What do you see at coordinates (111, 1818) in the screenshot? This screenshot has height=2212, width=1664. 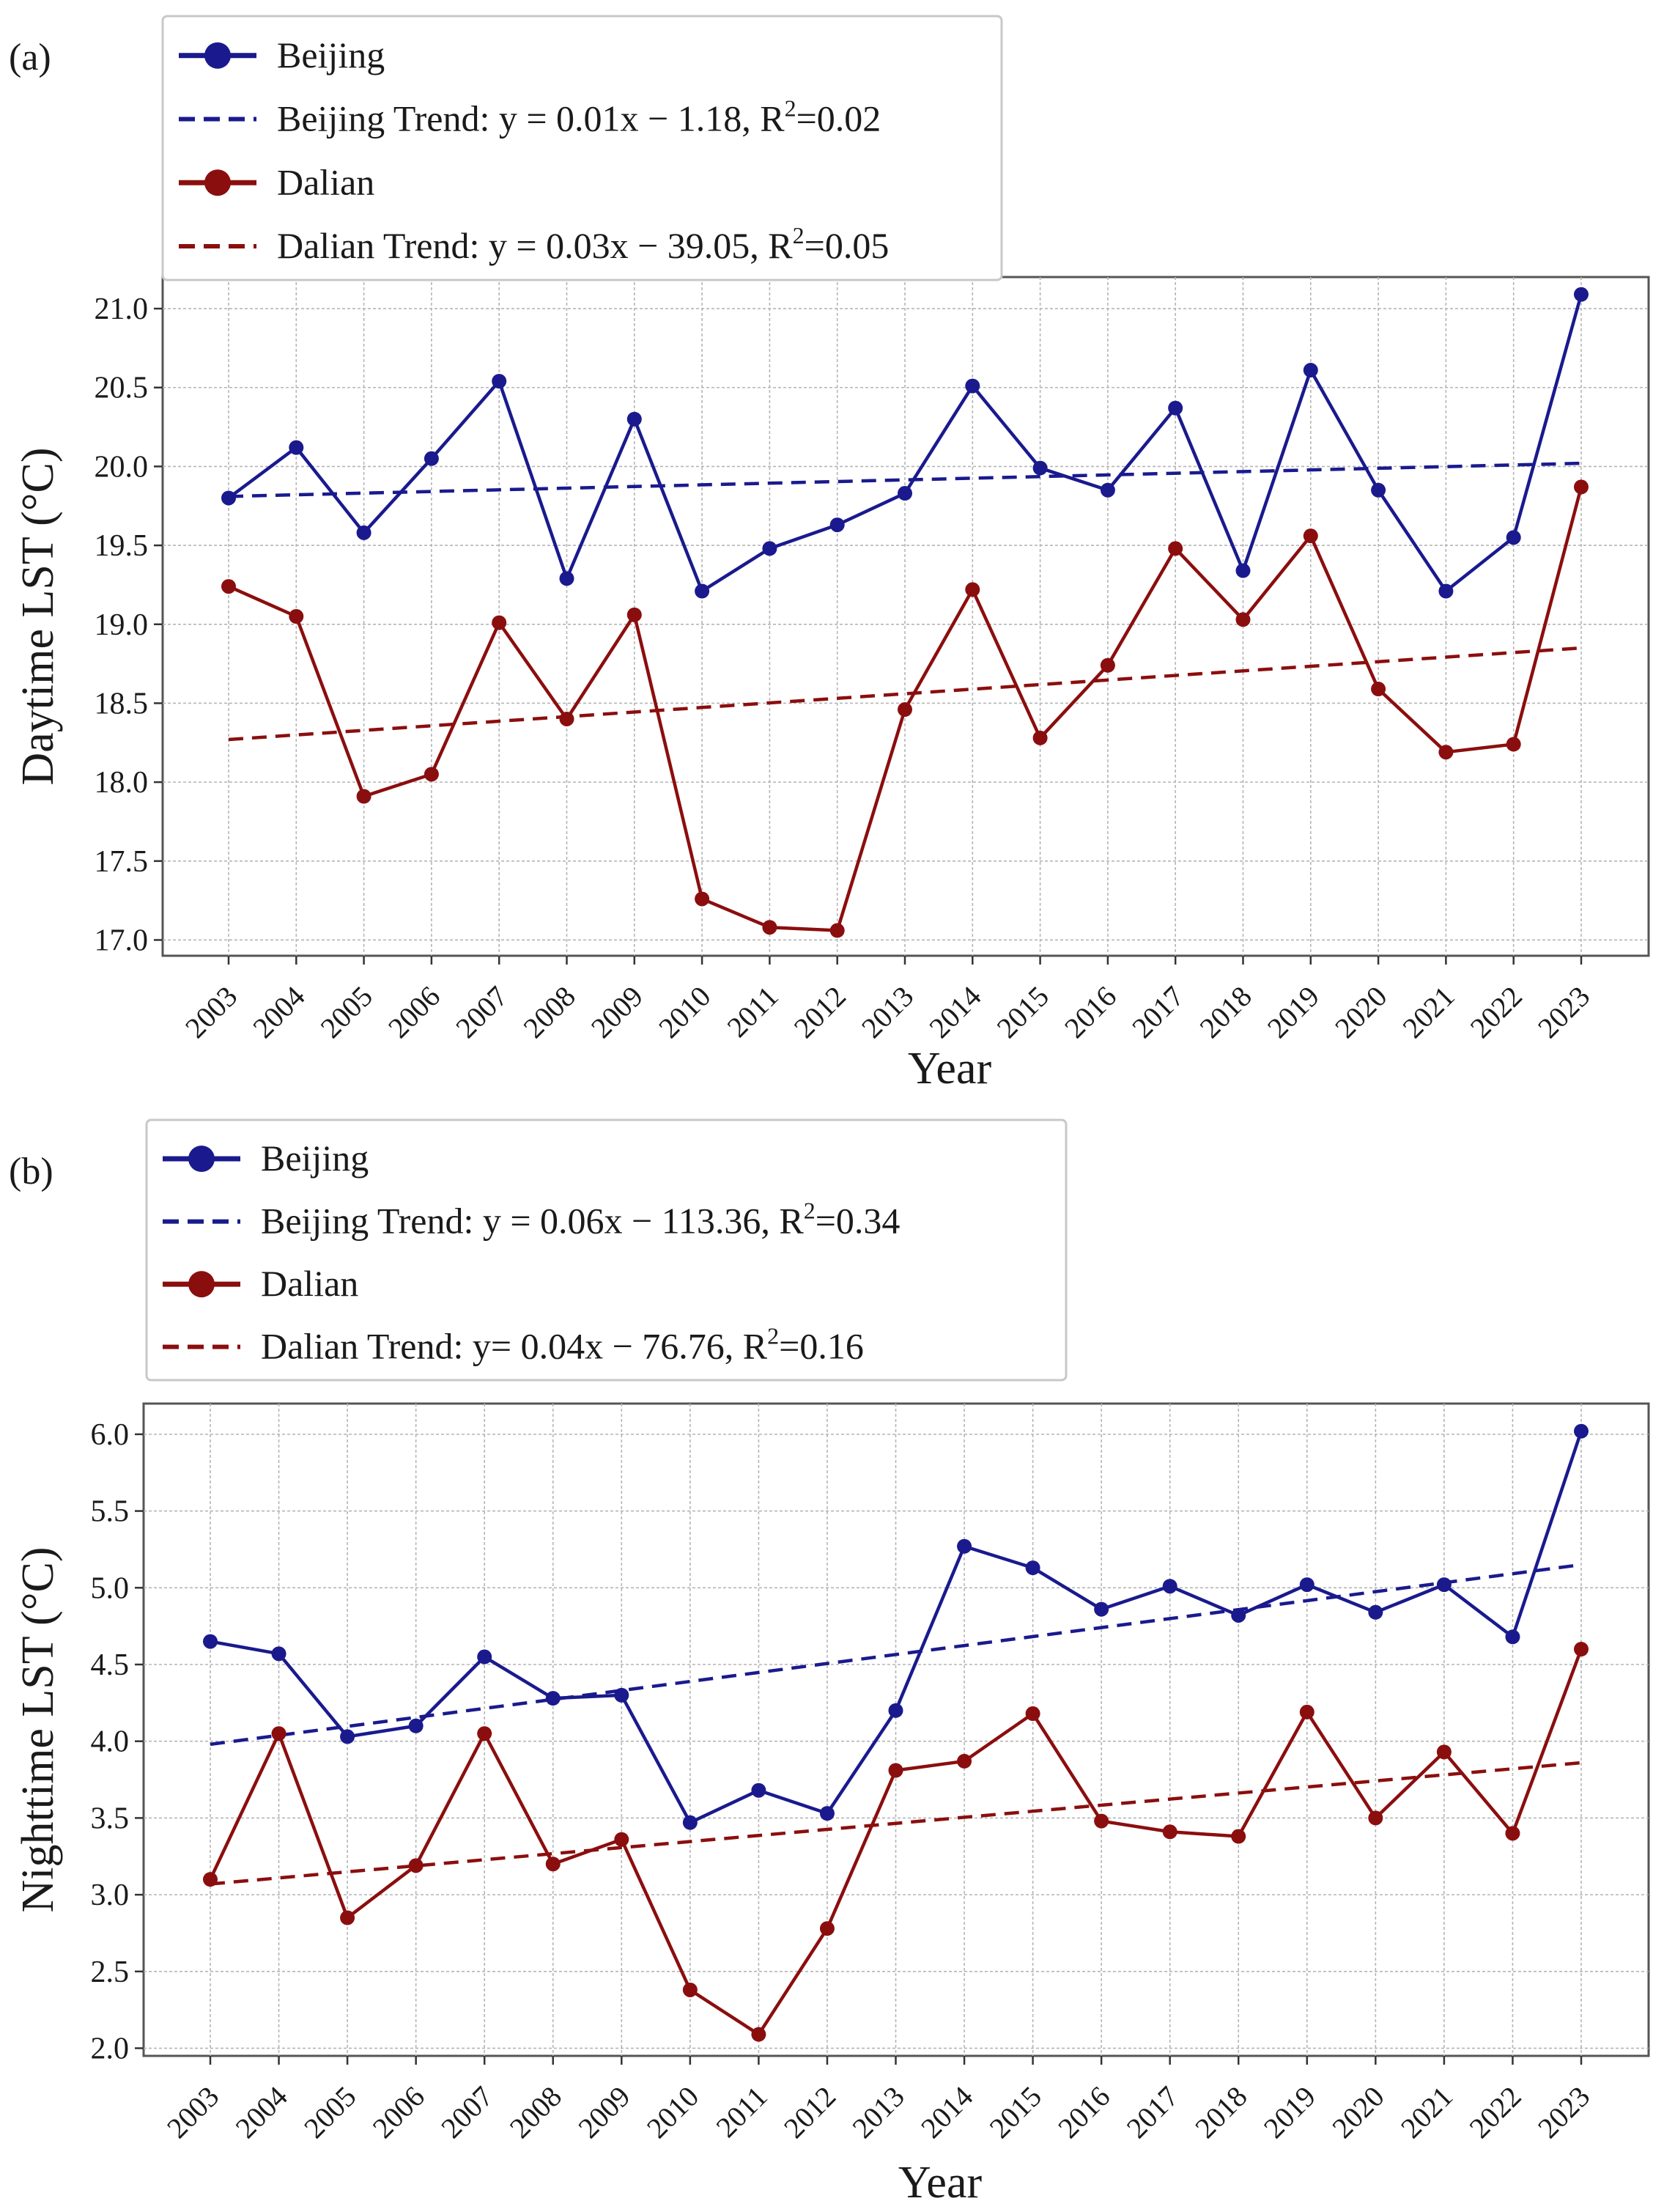 I see `y-tick-label: 3.5` at bounding box center [111, 1818].